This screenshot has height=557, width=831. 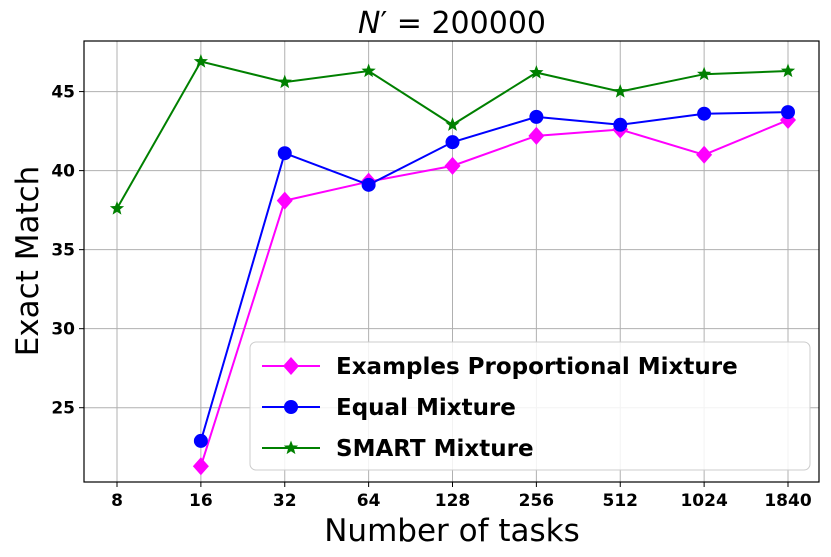 What do you see at coordinates (621, 501) in the screenshot?
I see `x-tick-label: 512` at bounding box center [621, 501].